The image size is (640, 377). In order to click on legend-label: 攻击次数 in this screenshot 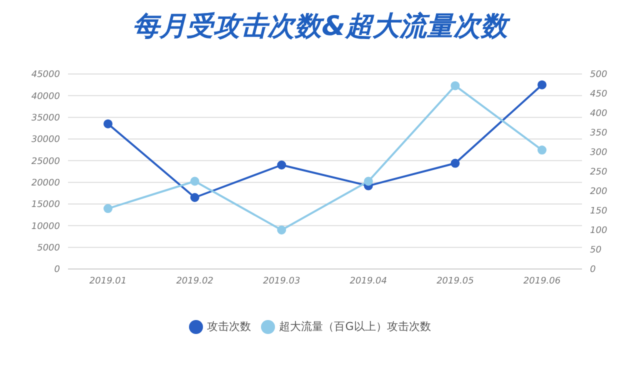, I will do `click(229, 326)`.